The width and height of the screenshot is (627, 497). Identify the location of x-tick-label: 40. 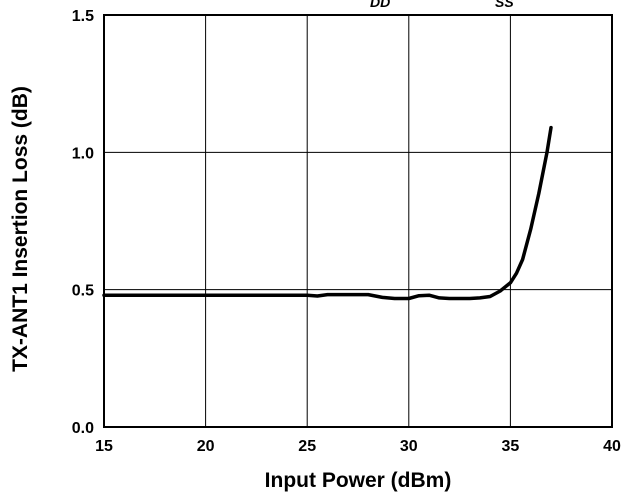
(612, 446).